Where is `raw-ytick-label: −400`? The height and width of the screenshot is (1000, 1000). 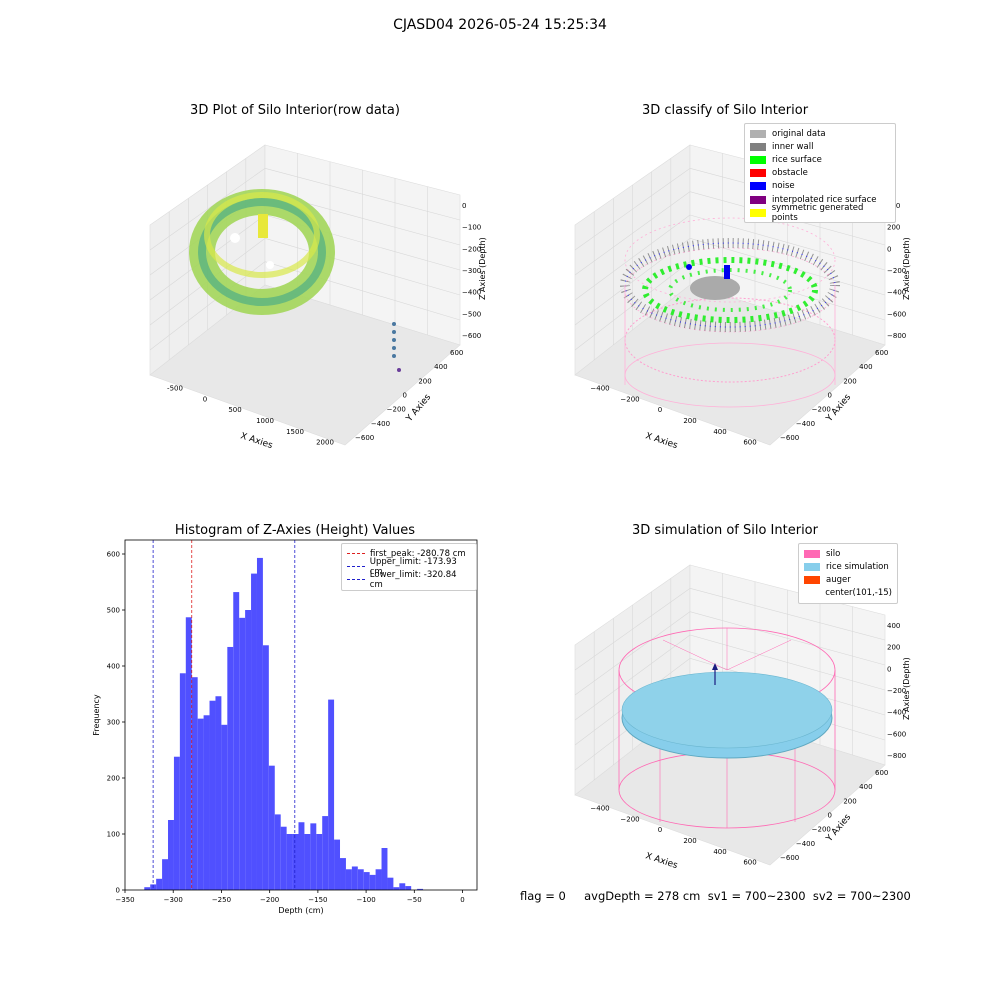
raw-ytick-label: −400 is located at coordinates (380, 424).